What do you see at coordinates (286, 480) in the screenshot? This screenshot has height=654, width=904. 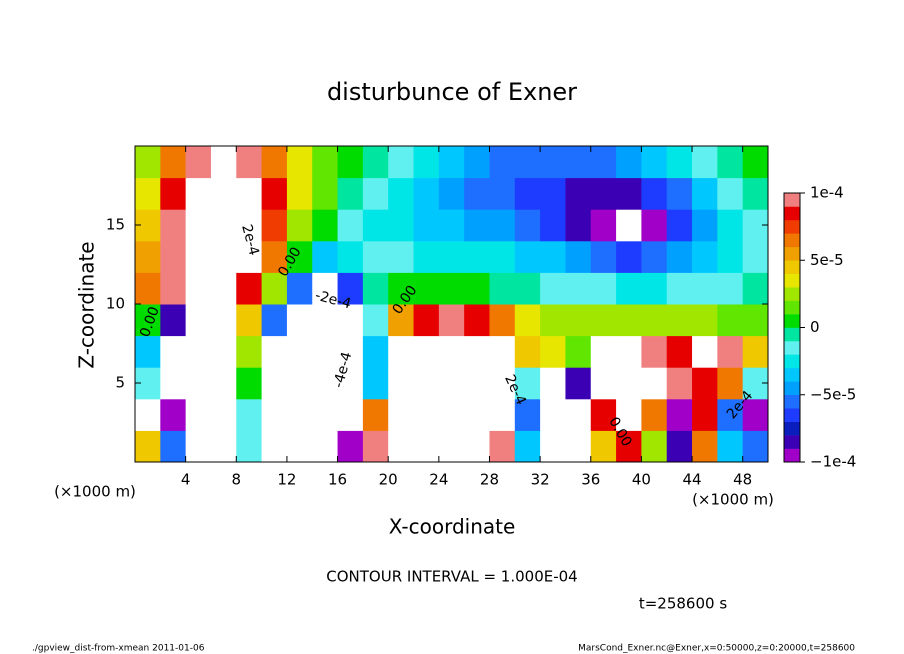 I see `x-tick-label: 12` at bounding box center [286, 480].